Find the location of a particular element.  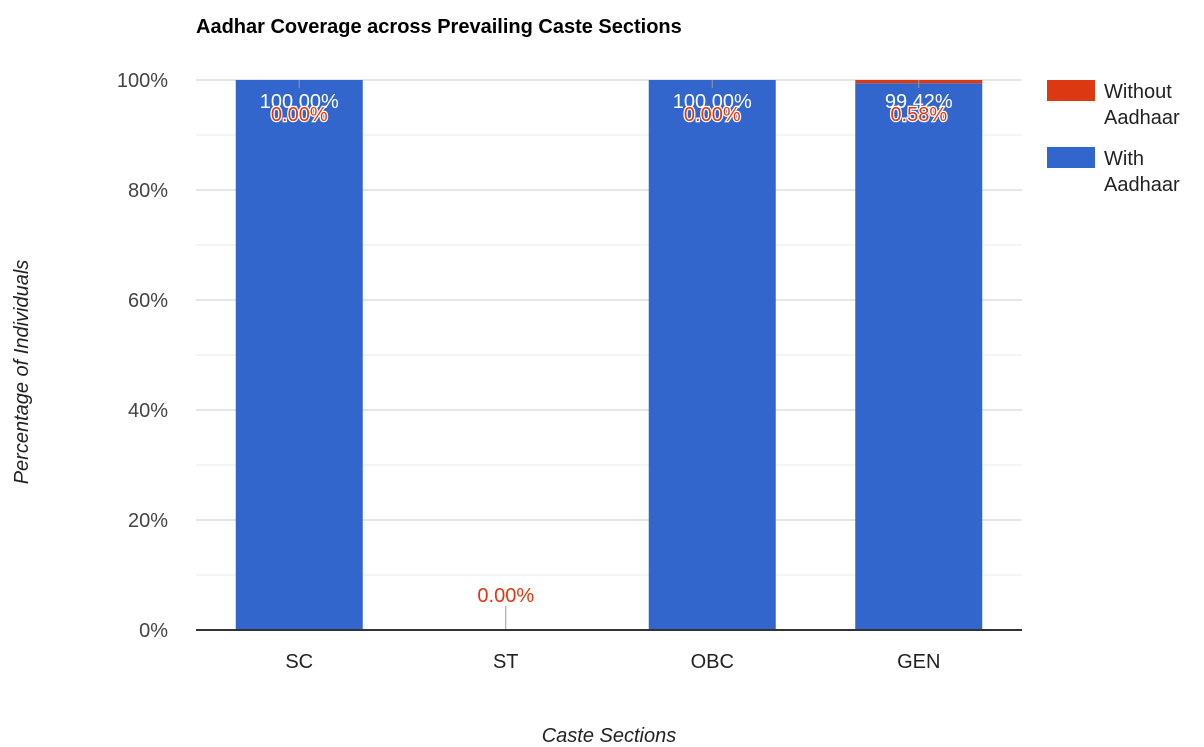

x-category-label: SC is located at coordinates (299, 662).